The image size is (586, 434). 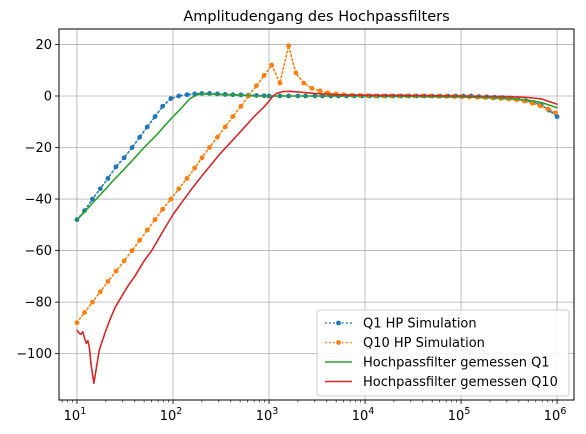 What do you see at coordinates (75, 415) in the screenshot?
I see `x-tick-label: 10¹` at bounding box center [75, 415].